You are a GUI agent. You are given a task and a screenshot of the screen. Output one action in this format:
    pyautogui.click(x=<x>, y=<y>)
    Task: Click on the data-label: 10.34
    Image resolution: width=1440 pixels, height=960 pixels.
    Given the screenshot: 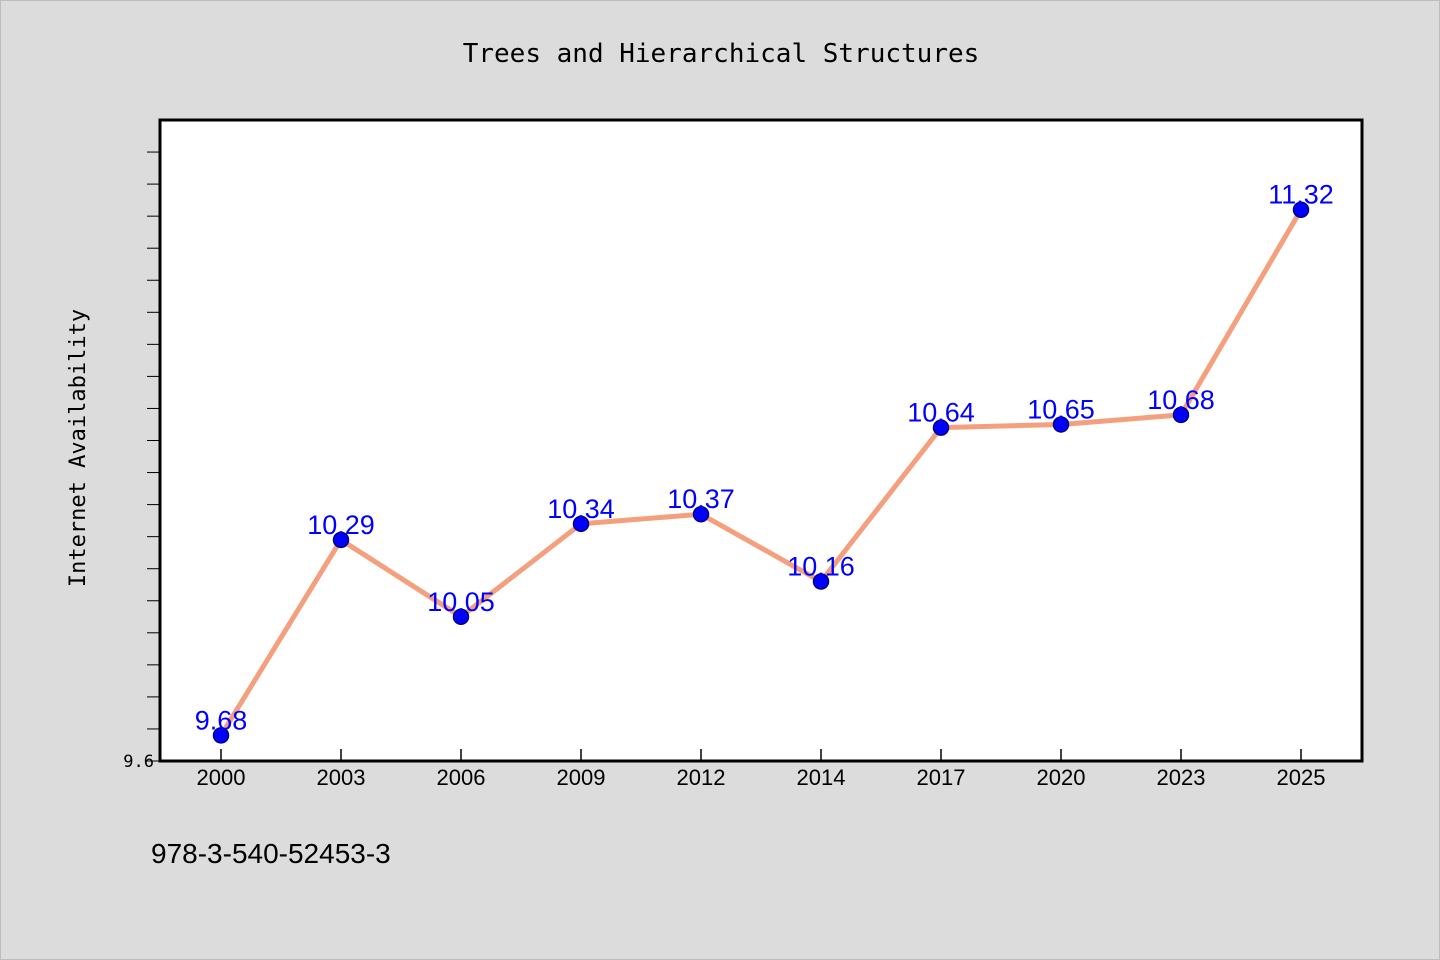 What is the action you would take?
    pyautogui.click(x=581, y=509)
    